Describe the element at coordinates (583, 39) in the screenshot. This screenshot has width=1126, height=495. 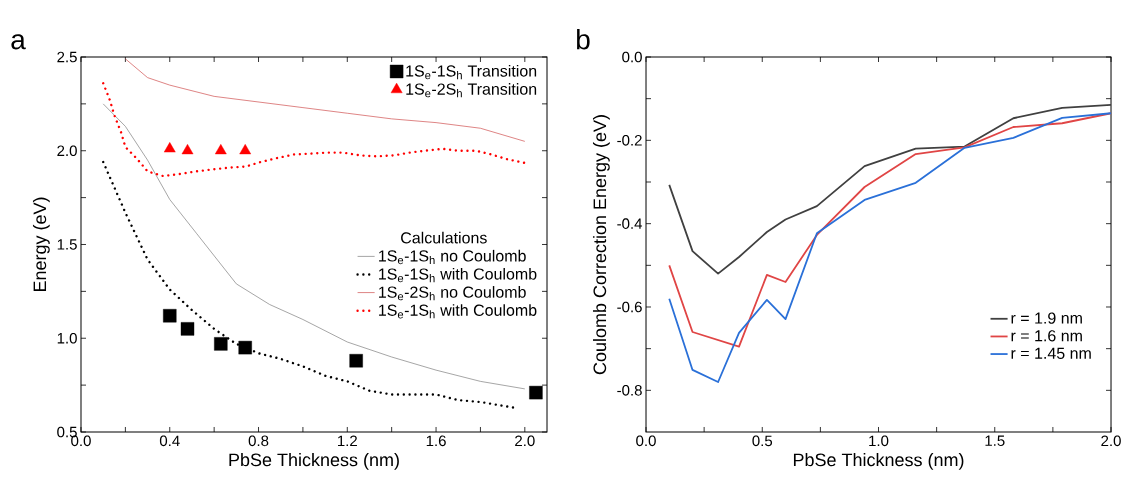
I see `chart-title: b` at that location.